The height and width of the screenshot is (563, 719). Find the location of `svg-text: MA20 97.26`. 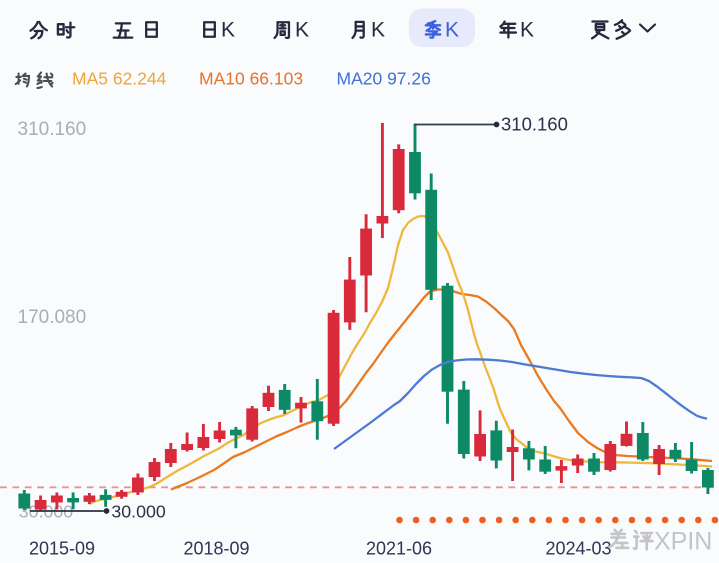

svg-text: MA20 97.26 is located at coordinates (384, 79).